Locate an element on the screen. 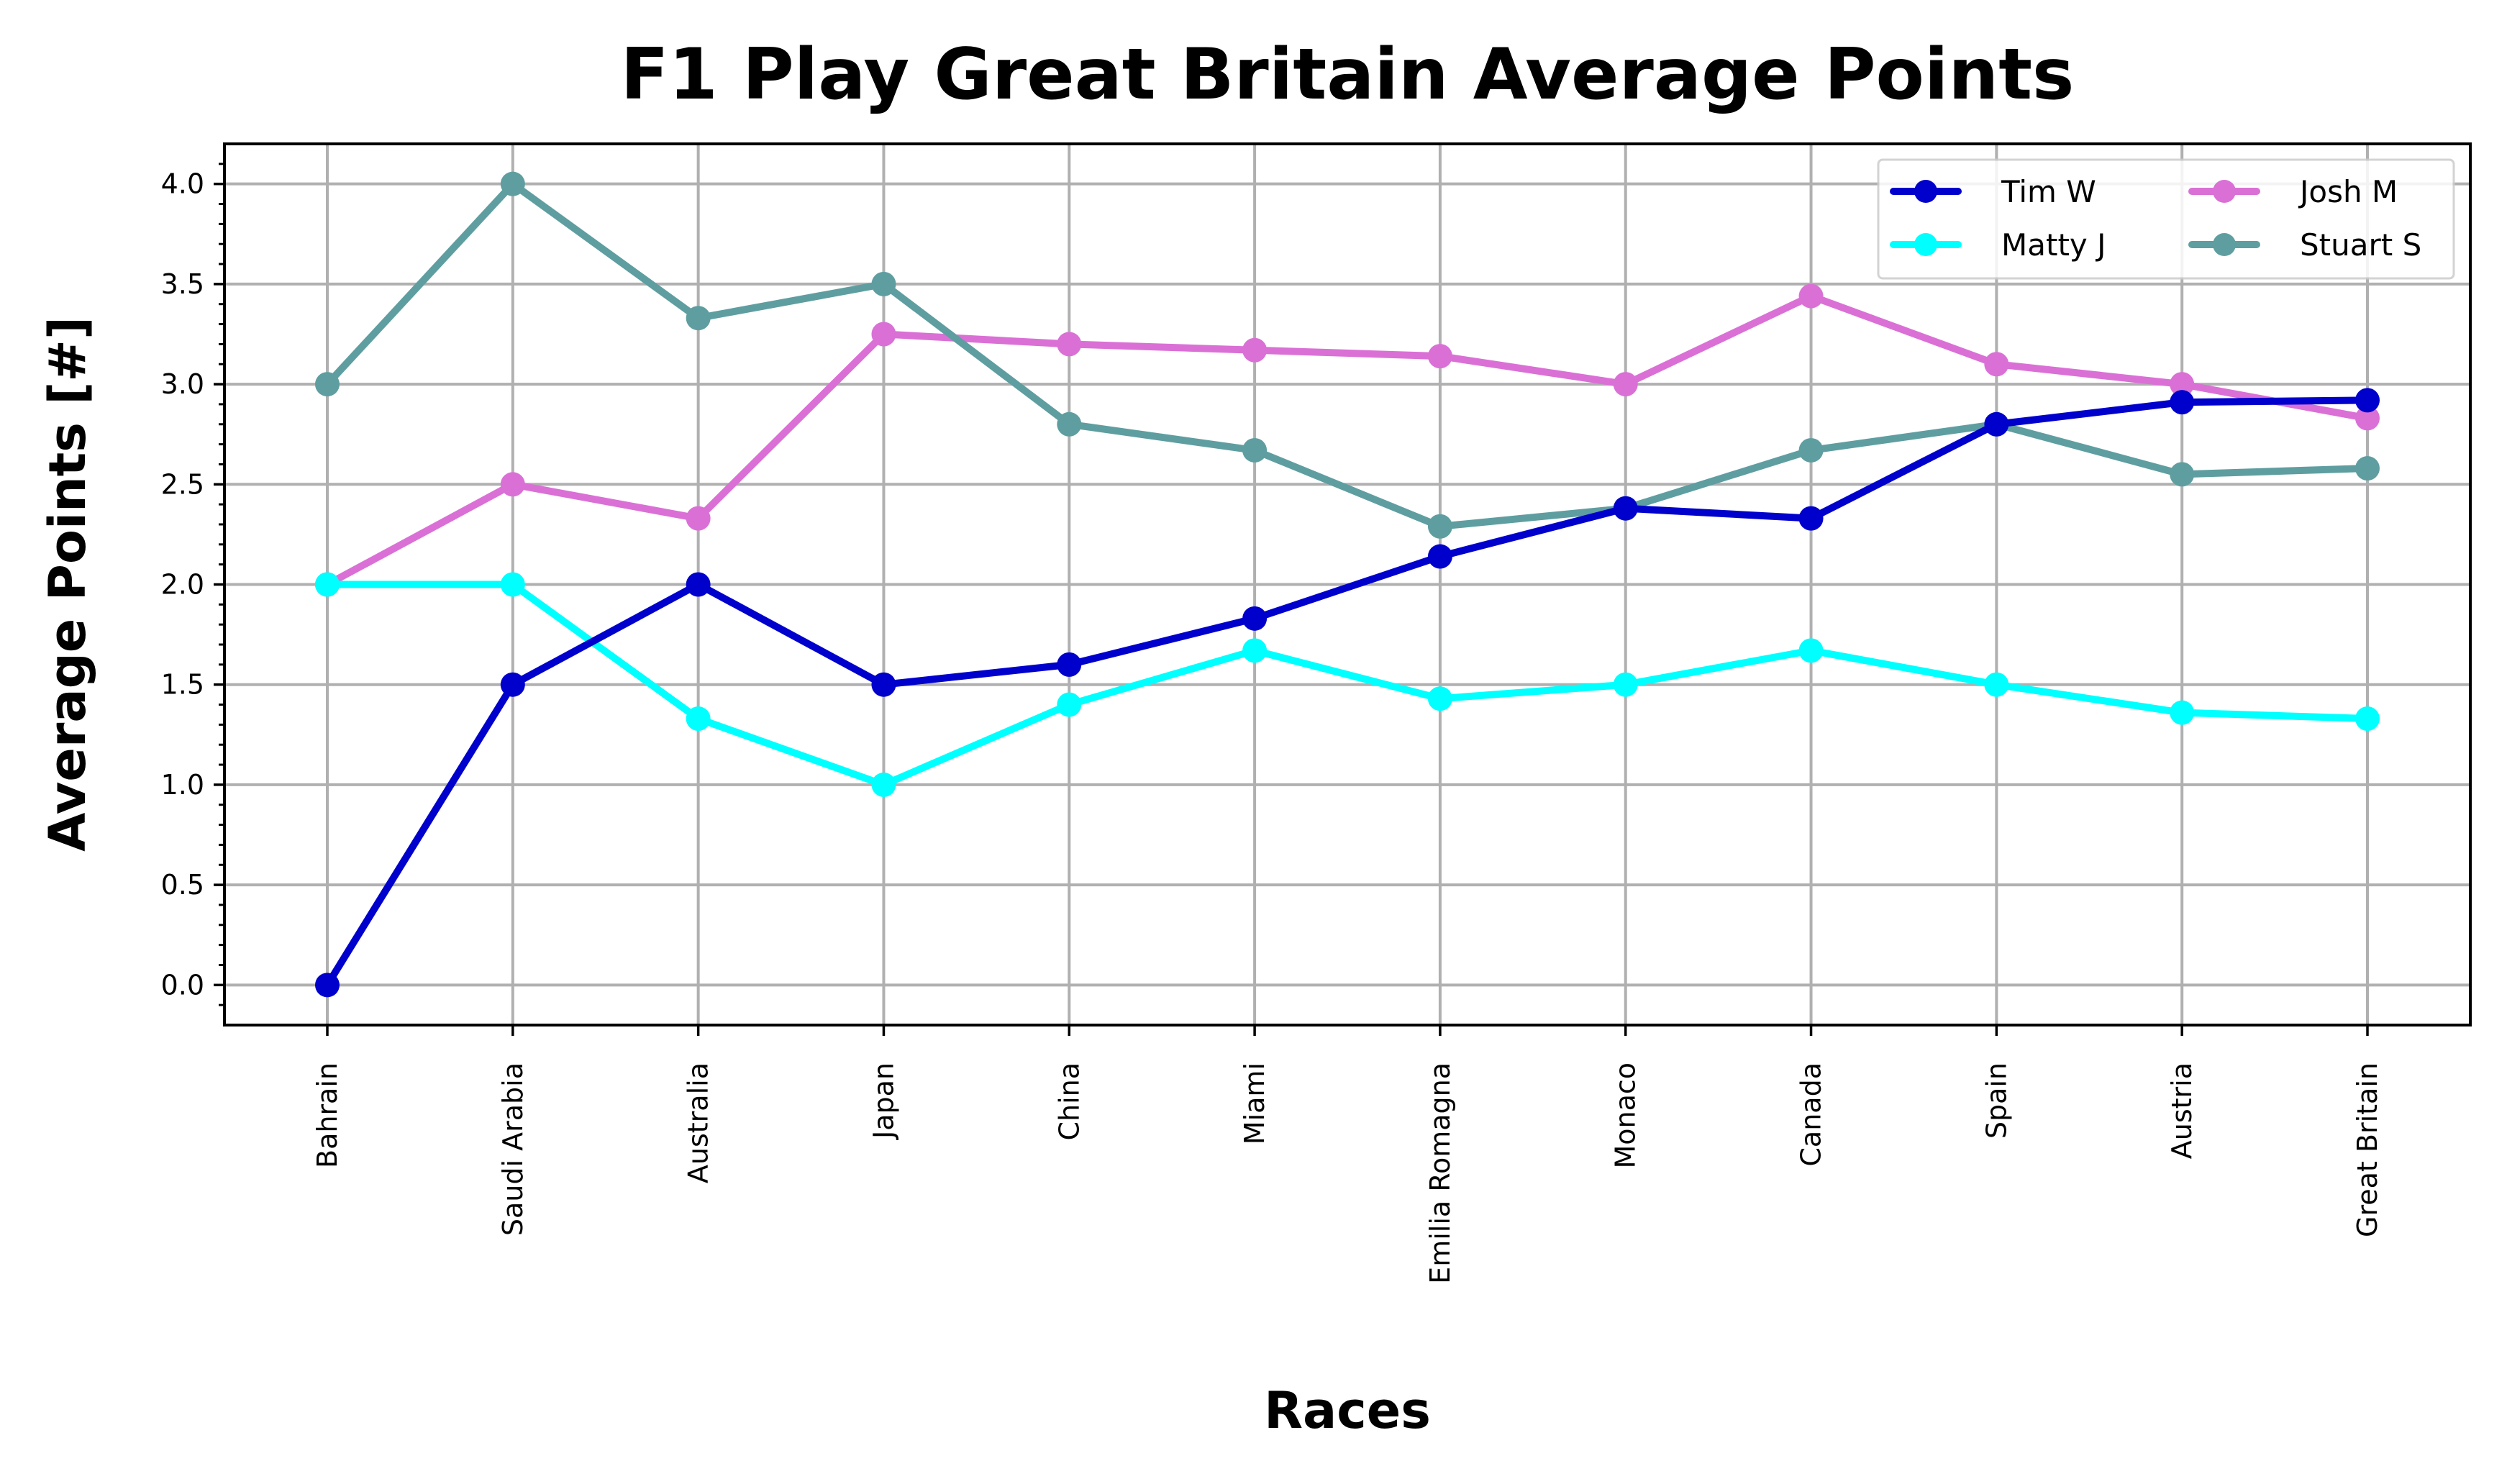  x-tick-label-spain: Spain is located at coordinates (1996, 1100).